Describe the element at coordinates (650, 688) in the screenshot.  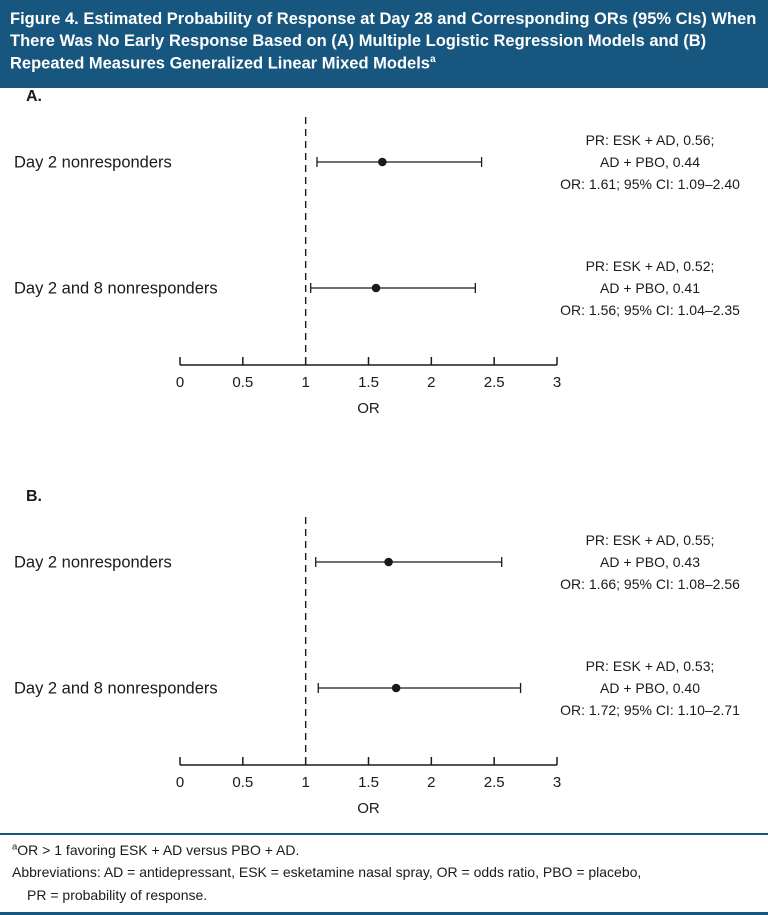
I see `annotation-line: AD + PBO, 0.40` at that location.